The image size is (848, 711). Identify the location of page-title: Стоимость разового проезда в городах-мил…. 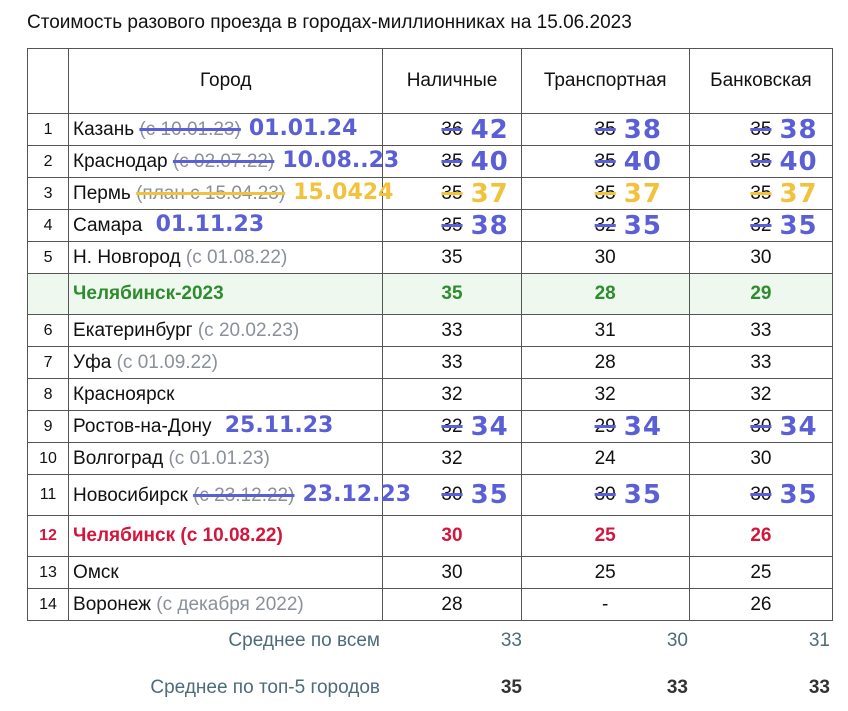
(329, 22).